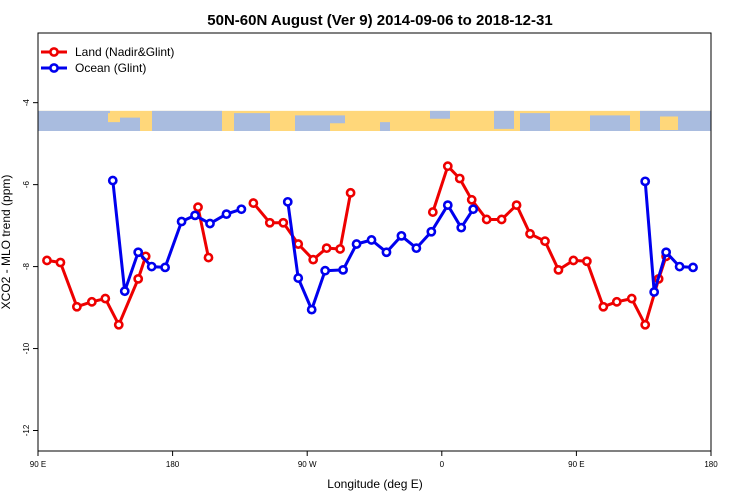 The image size is (750, 500). What do you see at coordinates (124, 52) in the screenshot?
I see `legend-label: Land (Nadir&Glint)` at bounding box center [124, 52].